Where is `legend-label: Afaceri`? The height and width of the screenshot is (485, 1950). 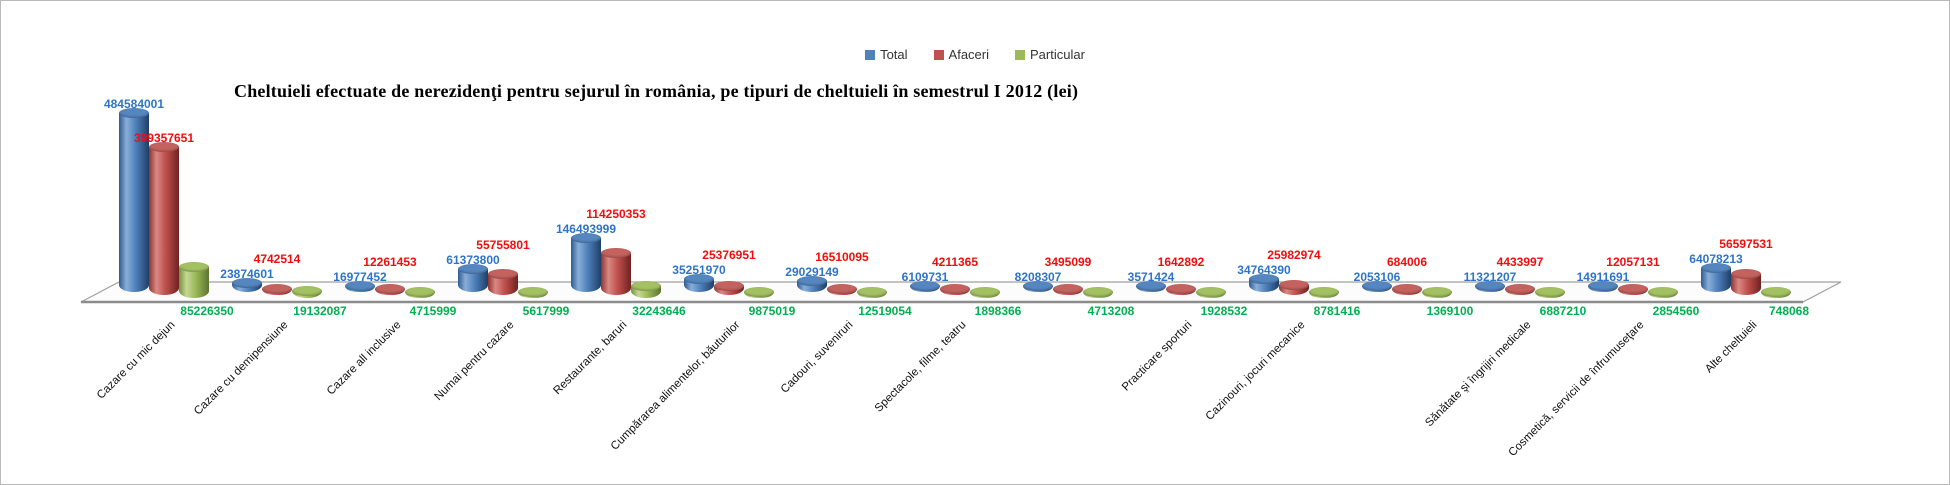
legend-label: Afaceri is located at coordinates (968, 54).